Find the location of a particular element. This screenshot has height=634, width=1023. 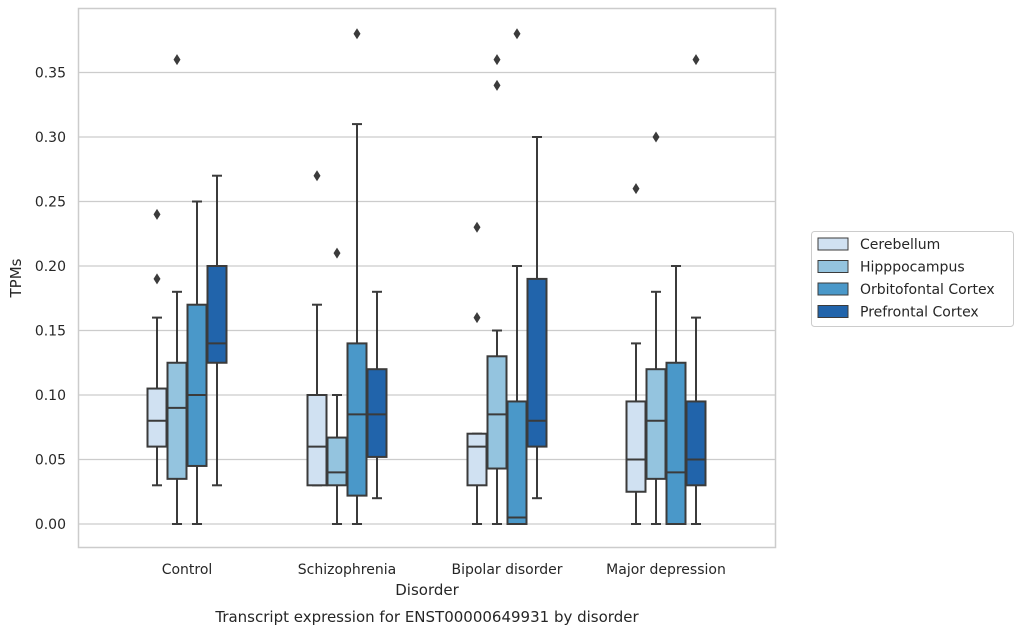

legend-label: Cerebellum is located at coordinates (900, 245).